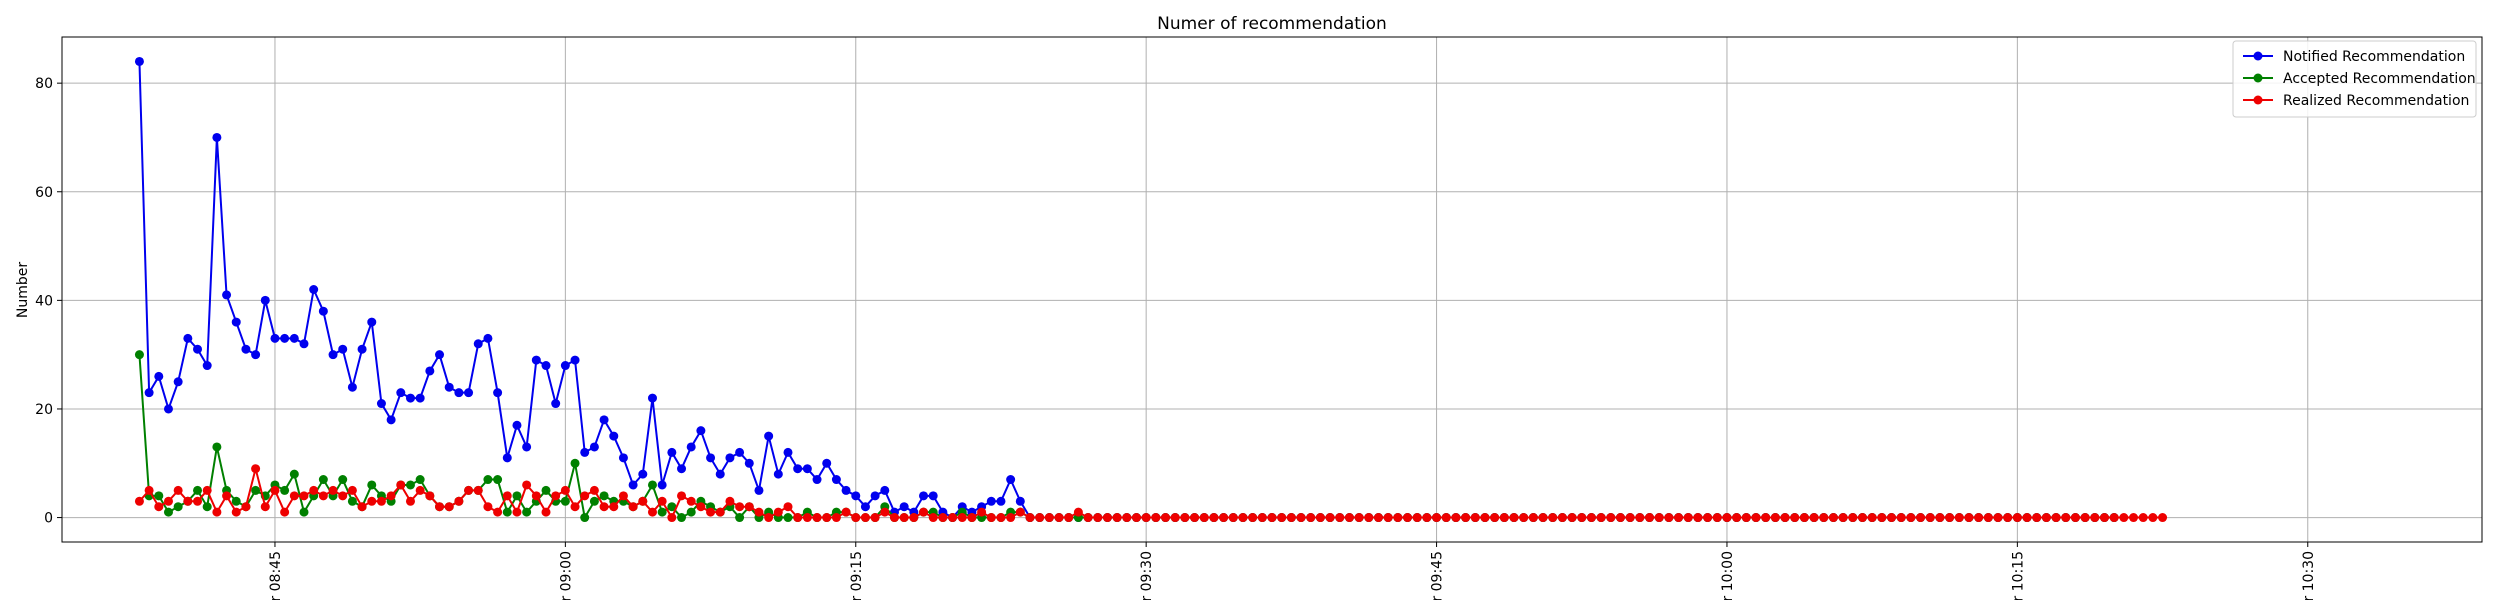 The width and height of the screenshot is (2500, 600). I want to click on x-tick-label: r 09:00, so click(566, 575).